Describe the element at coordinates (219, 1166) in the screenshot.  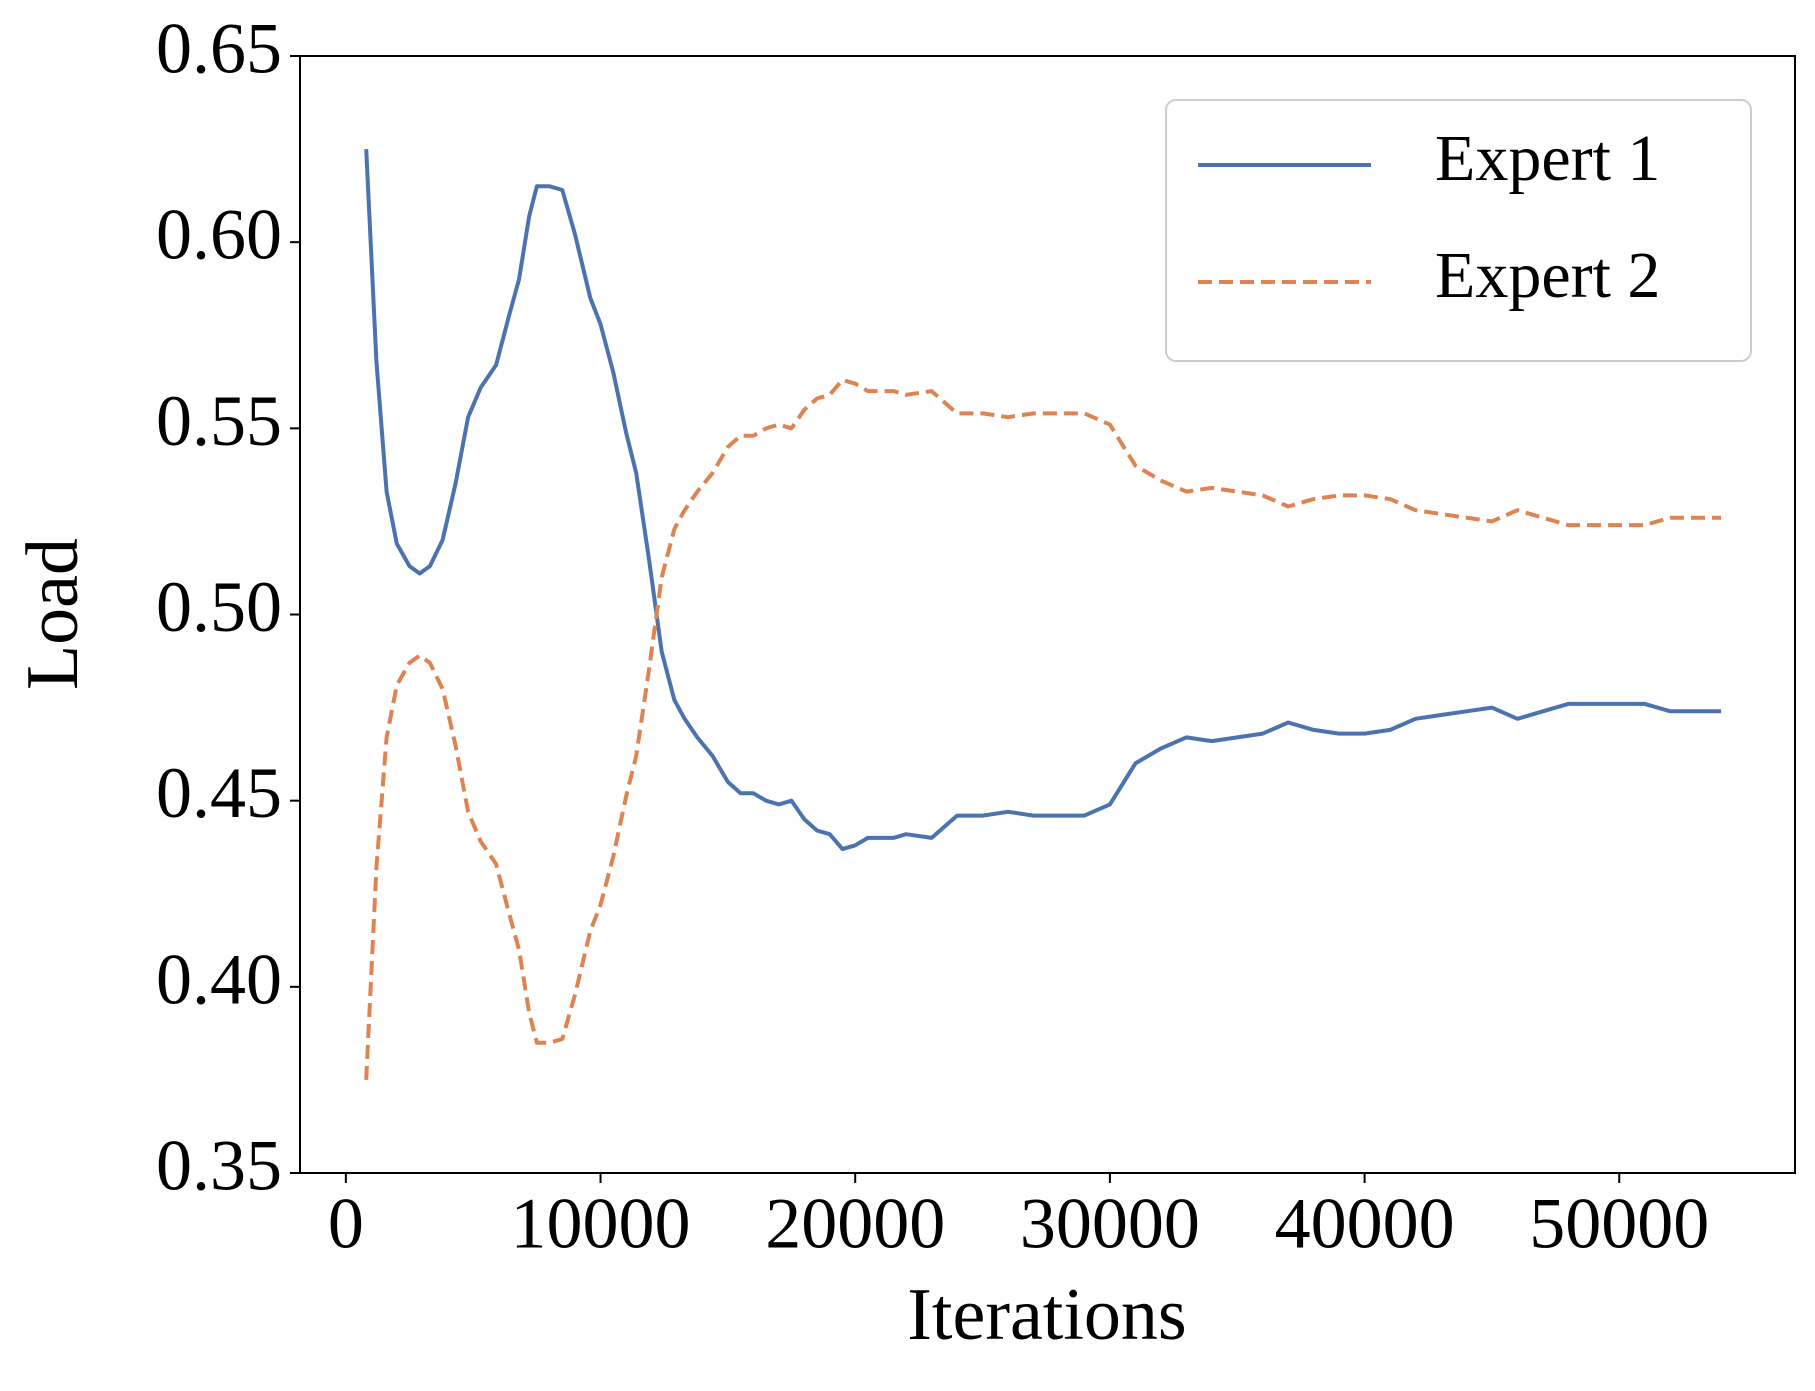
I see `y-tick-label: 0.35` at that location.